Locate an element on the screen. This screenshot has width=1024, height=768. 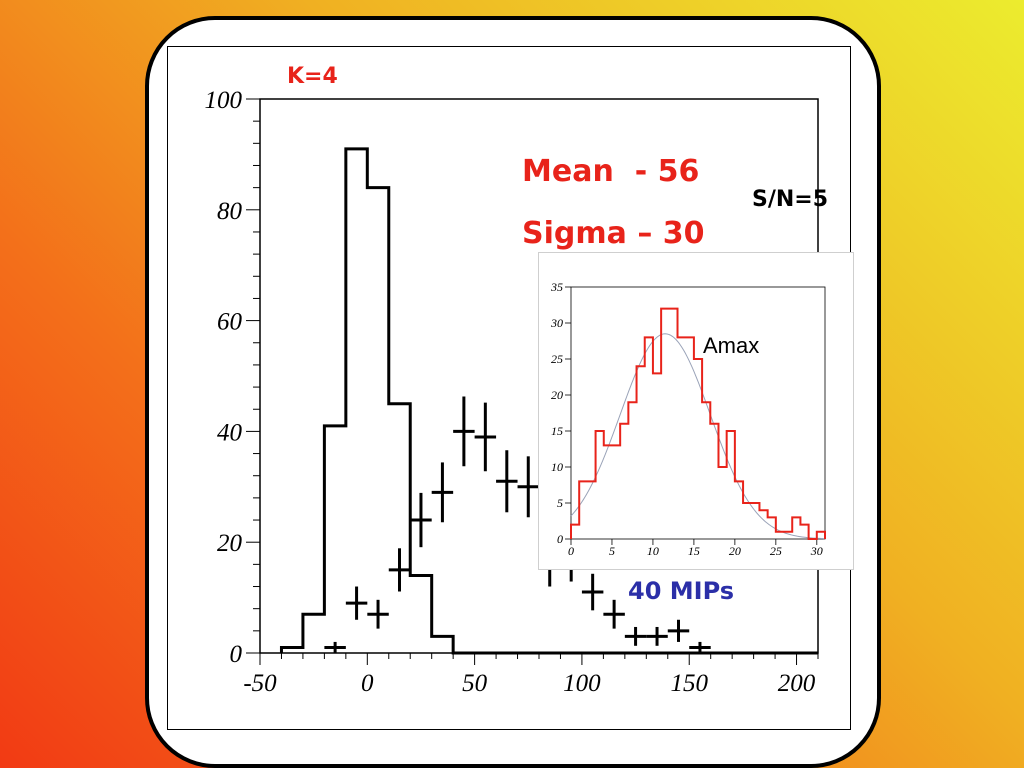
sn-label: S/N=5 is located at coordinates (790, 199).